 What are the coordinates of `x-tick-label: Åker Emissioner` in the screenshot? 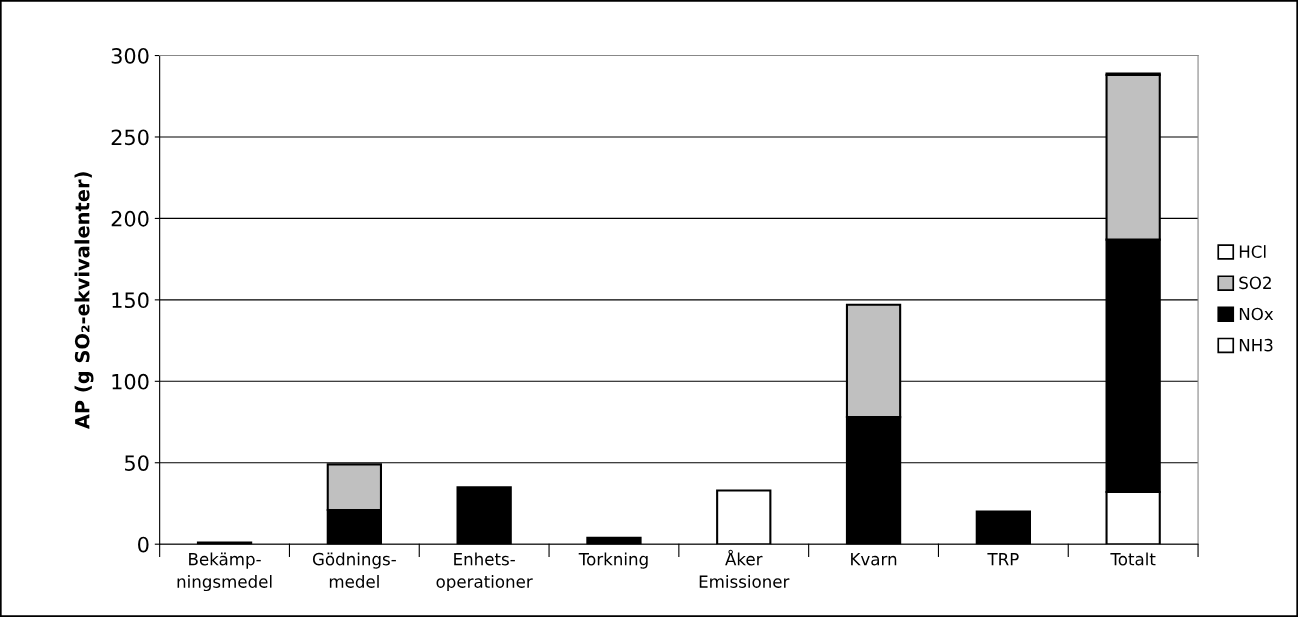 It's located at (744, 568).